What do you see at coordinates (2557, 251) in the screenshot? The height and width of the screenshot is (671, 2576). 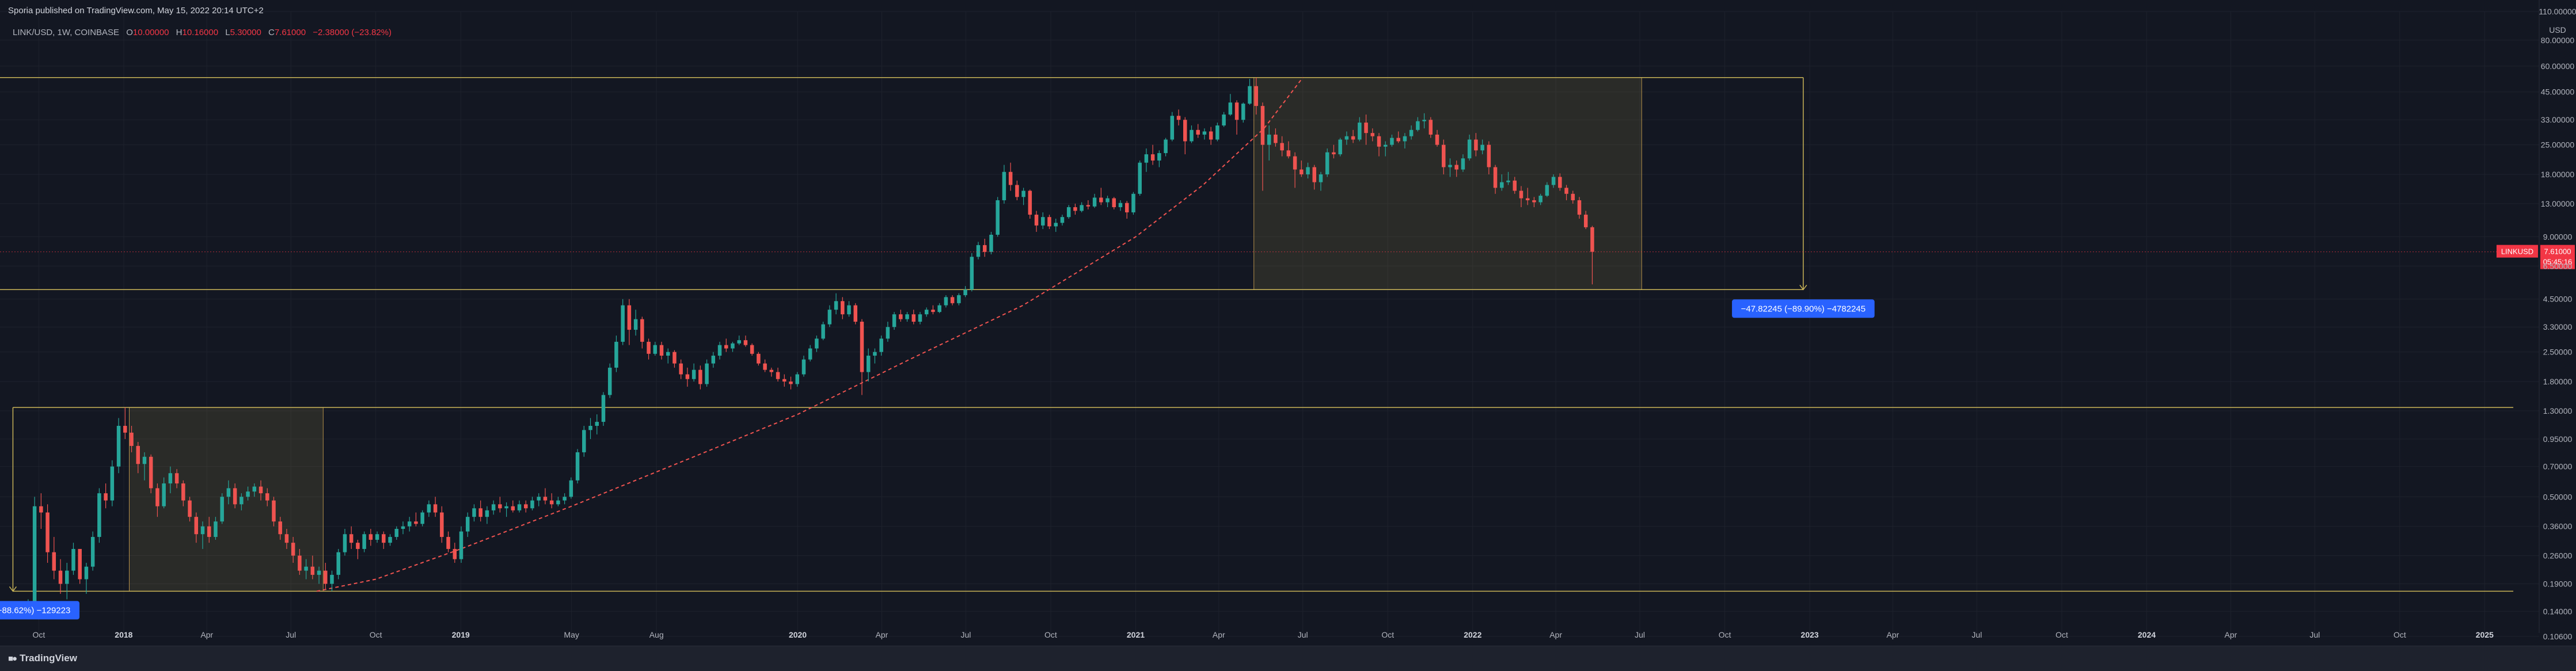 I see `price-tag-value: 7.61000` at bounding box center [2557, 251].